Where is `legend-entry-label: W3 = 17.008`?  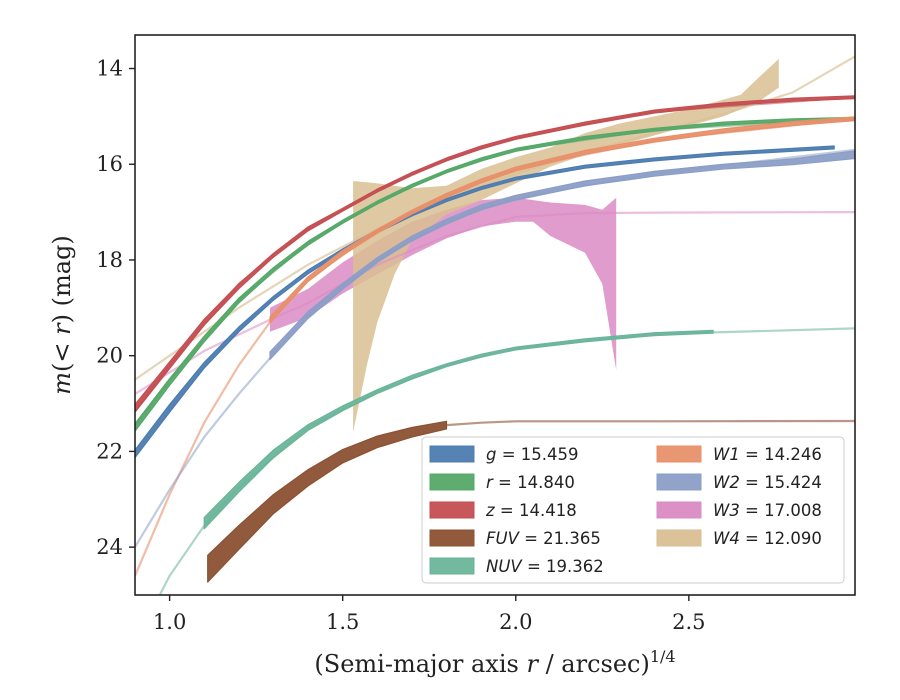 legend-entry-label: W3 = 17.008 is located at coordinates (767, 510).